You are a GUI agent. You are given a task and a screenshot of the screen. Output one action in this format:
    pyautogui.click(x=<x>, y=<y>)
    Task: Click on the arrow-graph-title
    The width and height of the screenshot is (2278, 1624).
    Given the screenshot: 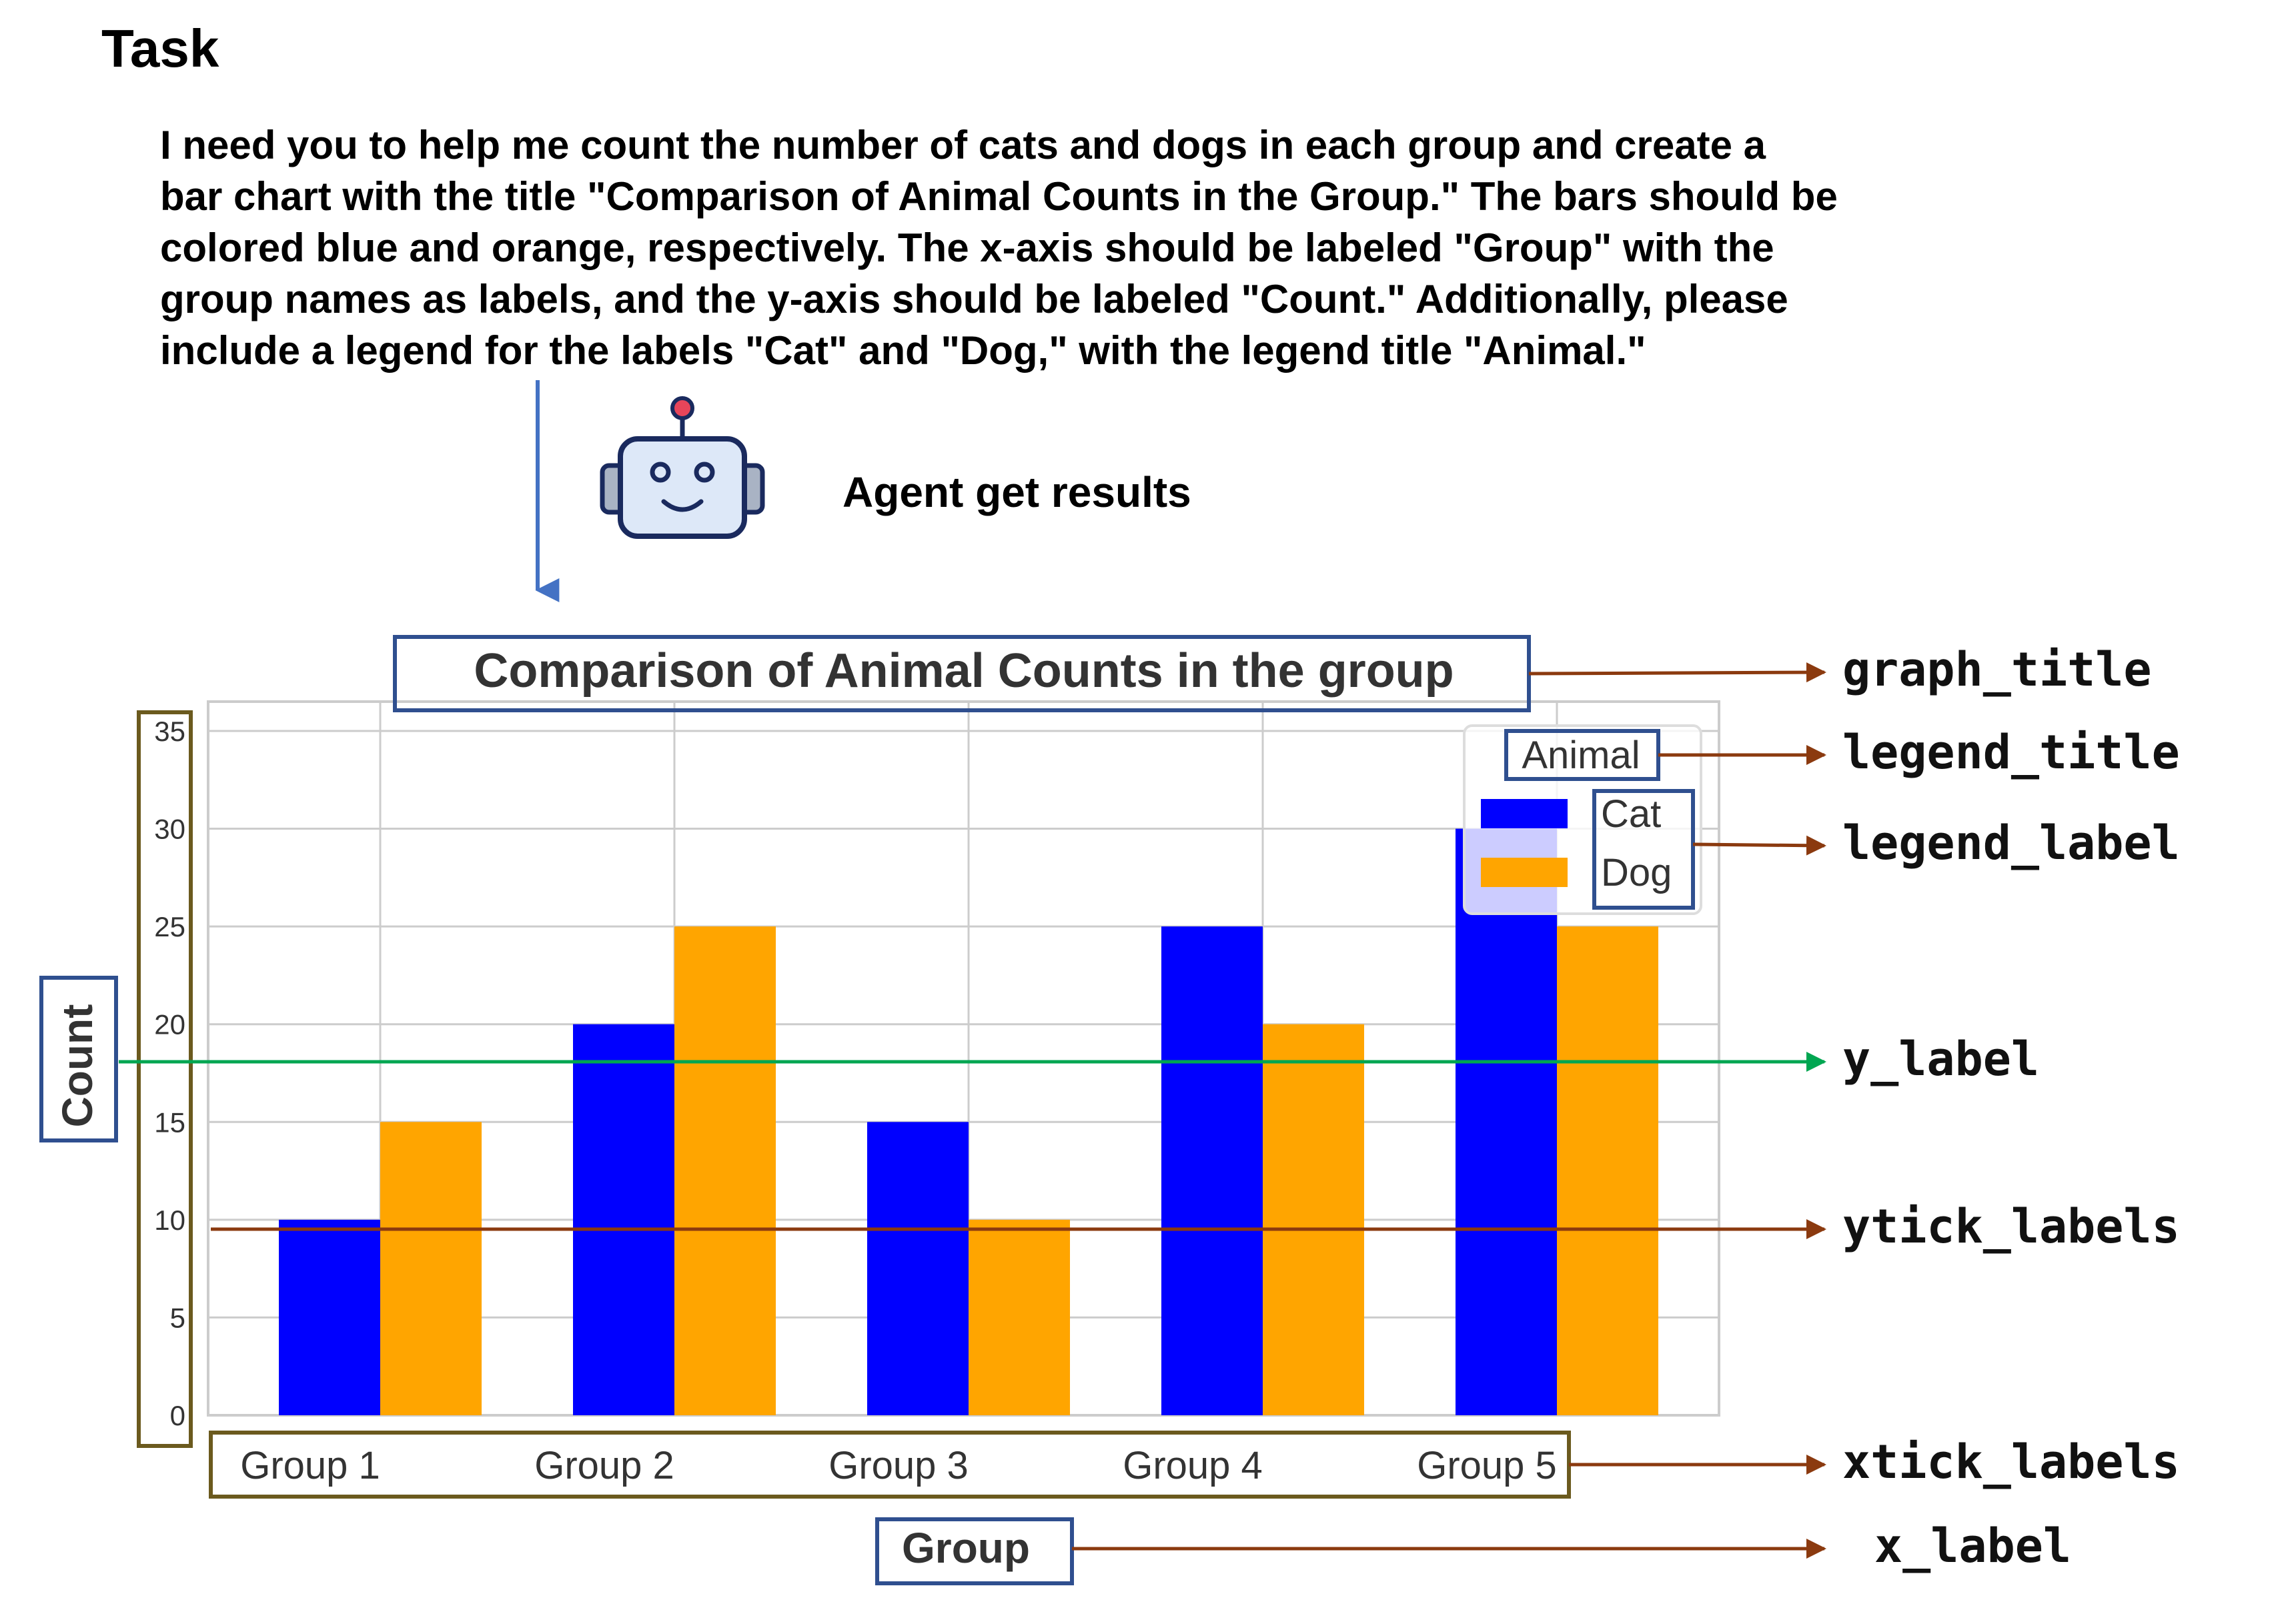 What is the action you would take?
    pyautogui.click(x=1677, y=672)
    